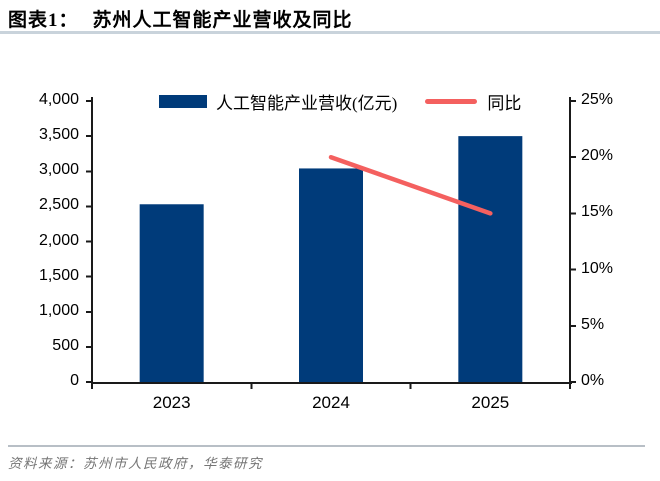 The width and height of the screenshot is (660, 481). I want to click on left-axis-label: 3,500, so click(58, 135).